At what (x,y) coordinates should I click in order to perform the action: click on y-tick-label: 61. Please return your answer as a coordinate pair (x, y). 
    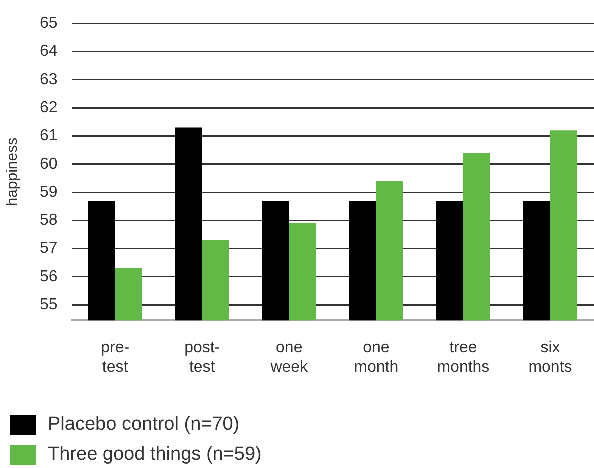
    Looking at the image, I should click on (49, 136).